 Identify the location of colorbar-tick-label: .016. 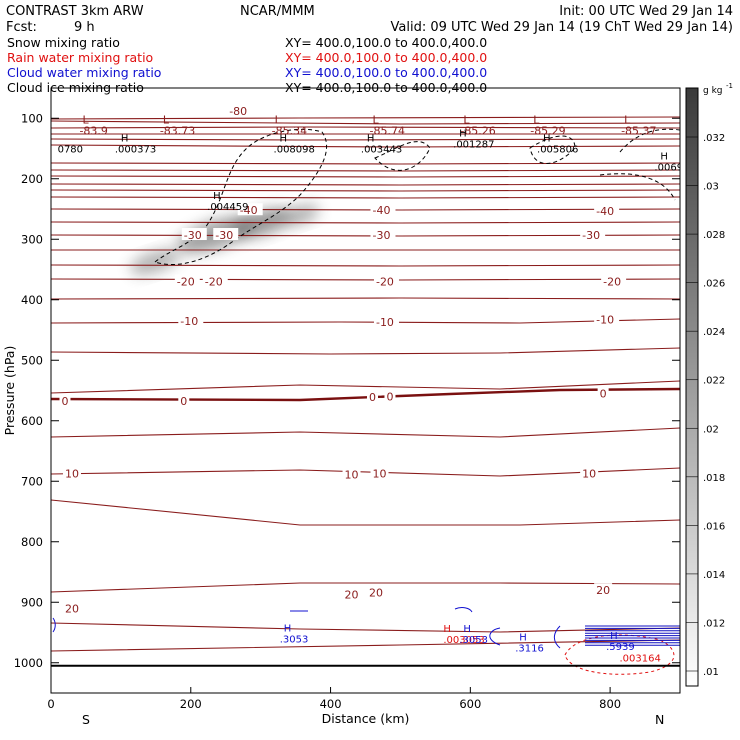
(714, 526).